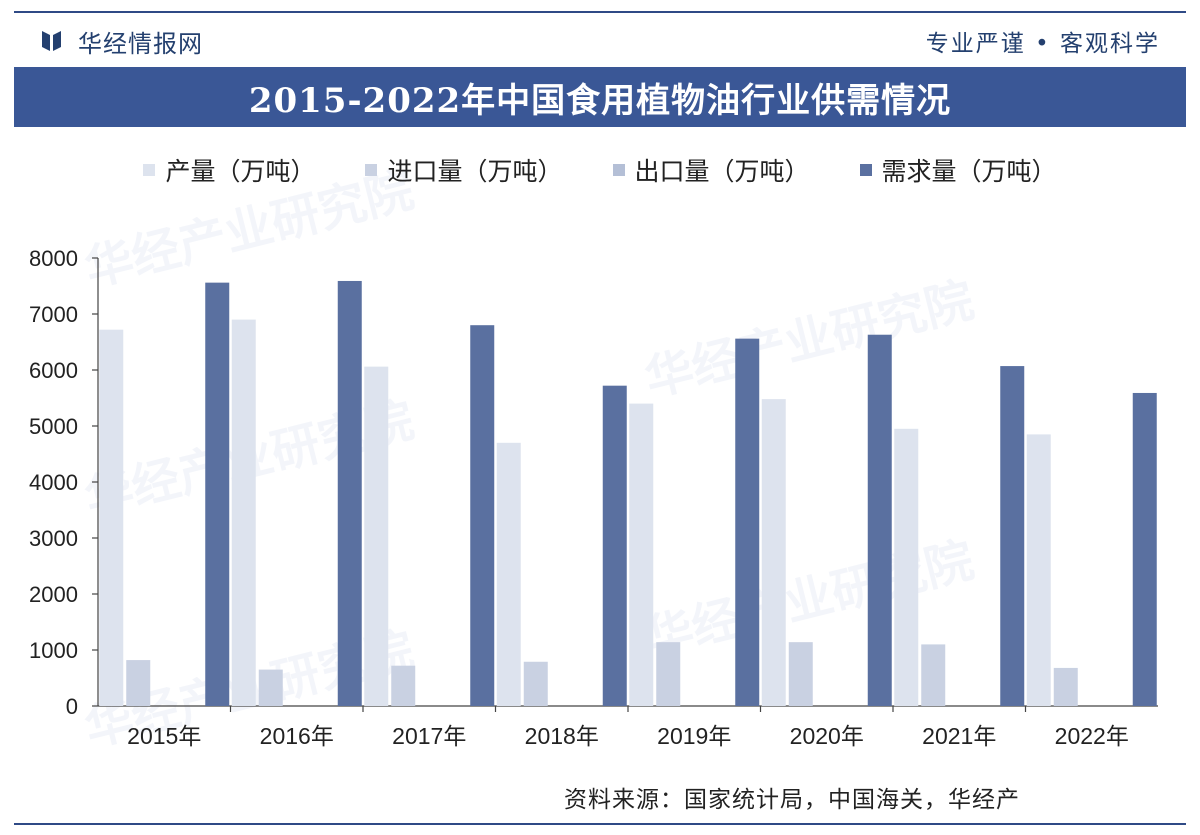 Image resolution: width=1200 pixels, height=835 pixels. I want to click on y-tick-label: 7000, so click(53, 314).